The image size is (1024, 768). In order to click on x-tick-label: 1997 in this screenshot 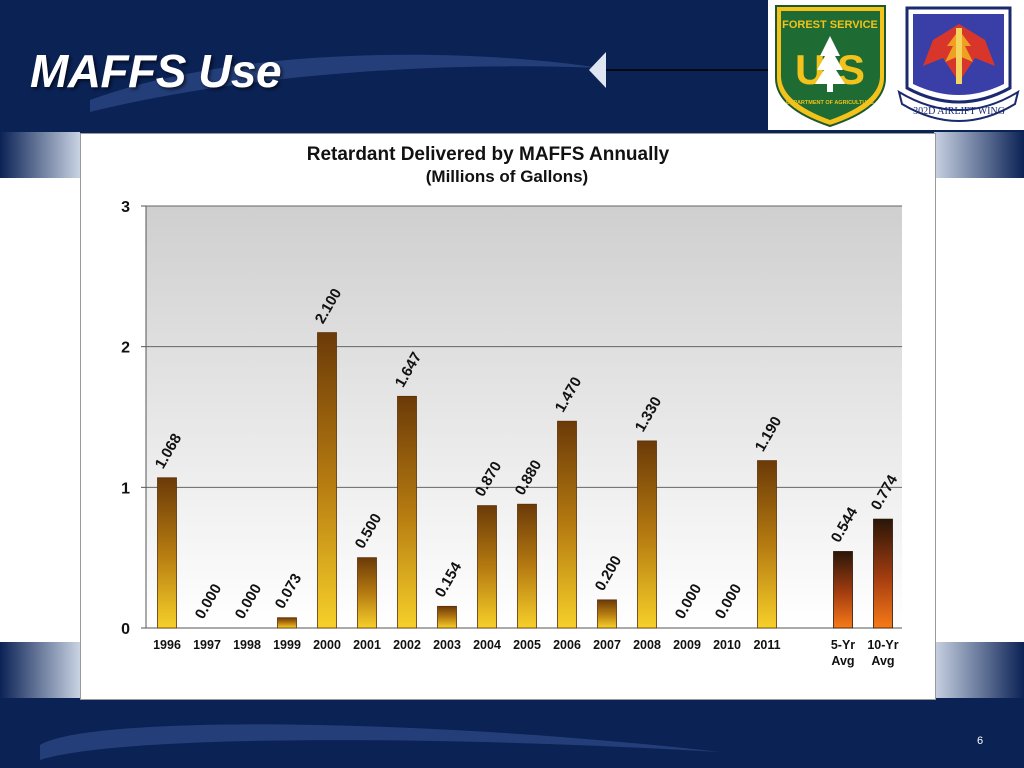, I will do `click(207, 645)`.